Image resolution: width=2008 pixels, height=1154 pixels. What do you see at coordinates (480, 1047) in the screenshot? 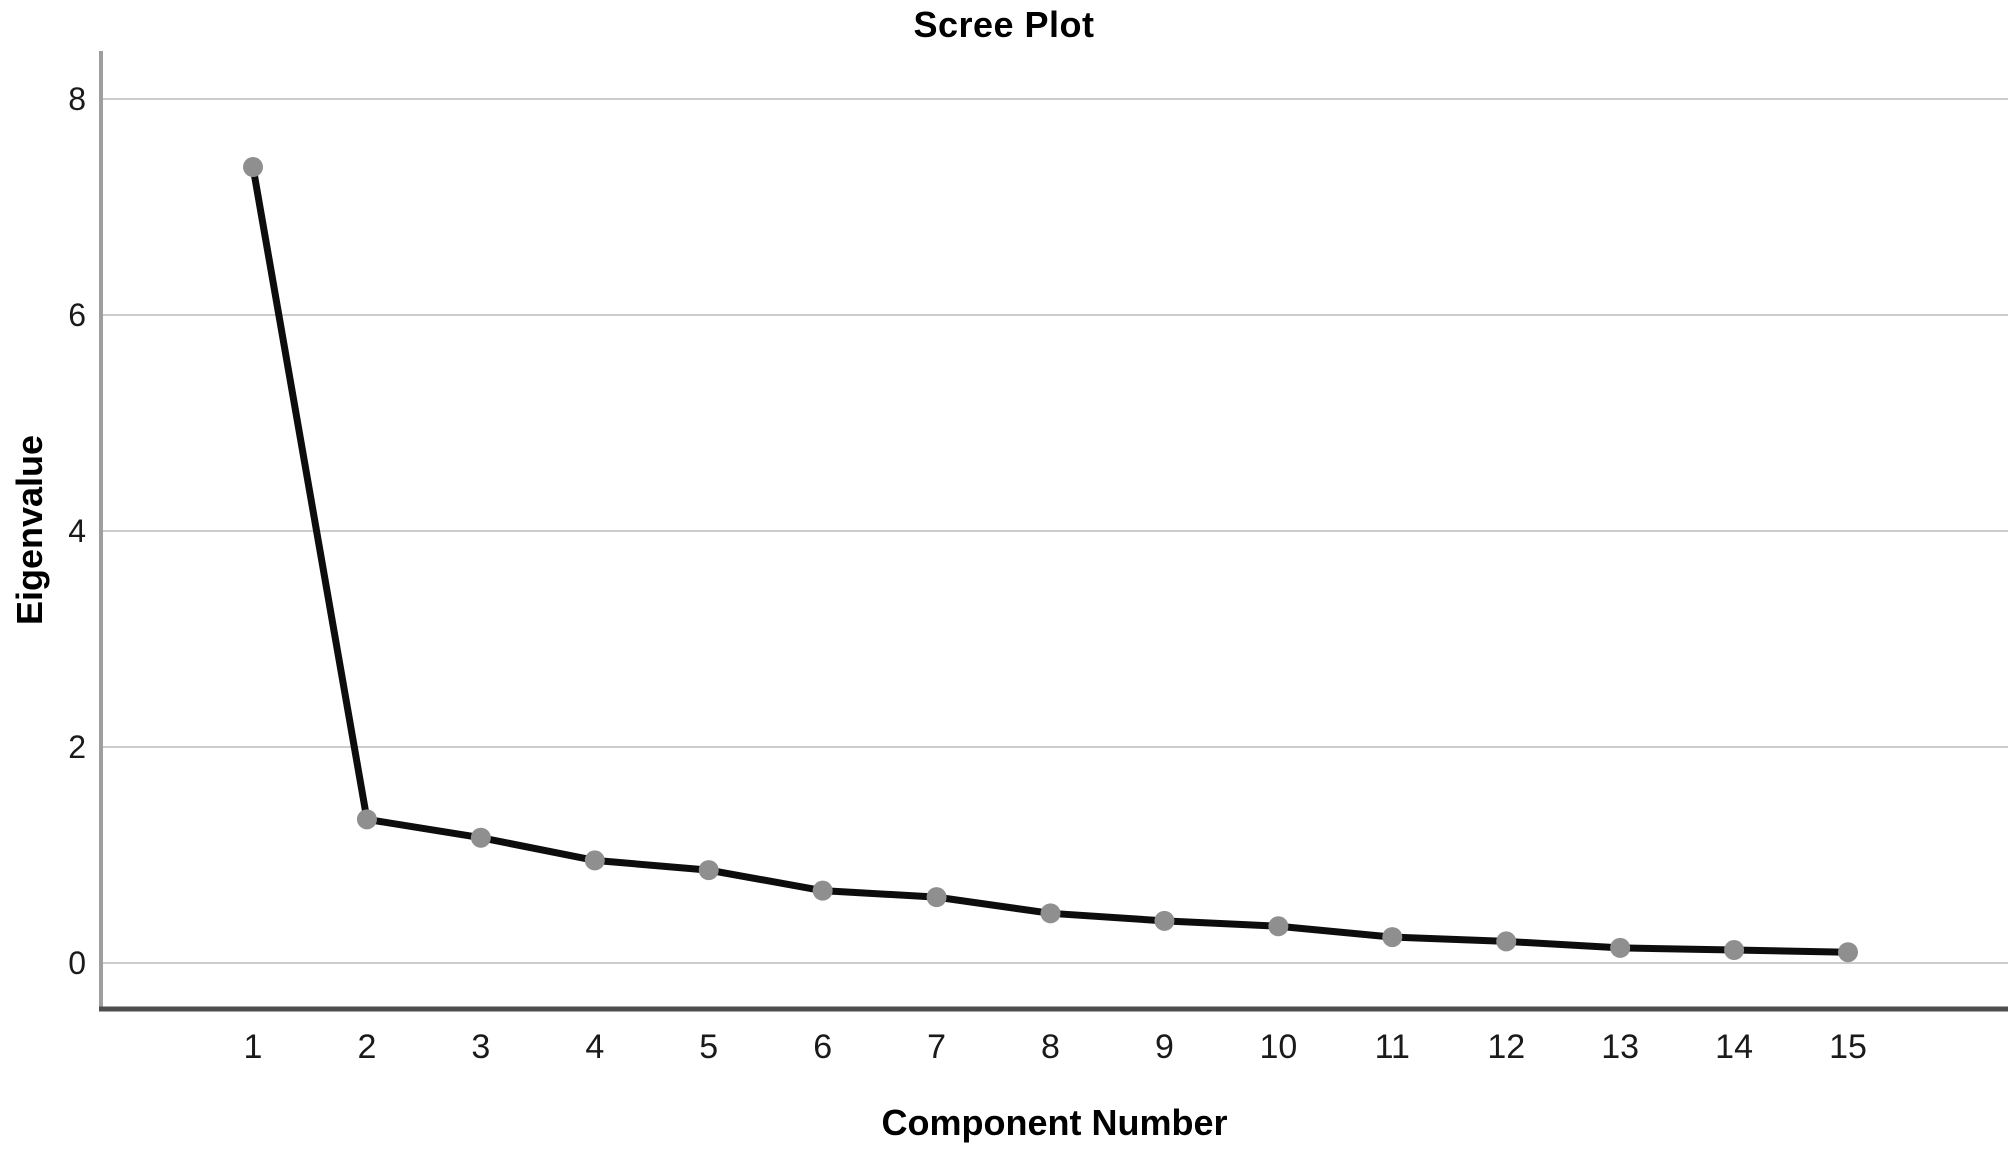
I see `x-tick-label: 3` at bounding box center [480, 1047].